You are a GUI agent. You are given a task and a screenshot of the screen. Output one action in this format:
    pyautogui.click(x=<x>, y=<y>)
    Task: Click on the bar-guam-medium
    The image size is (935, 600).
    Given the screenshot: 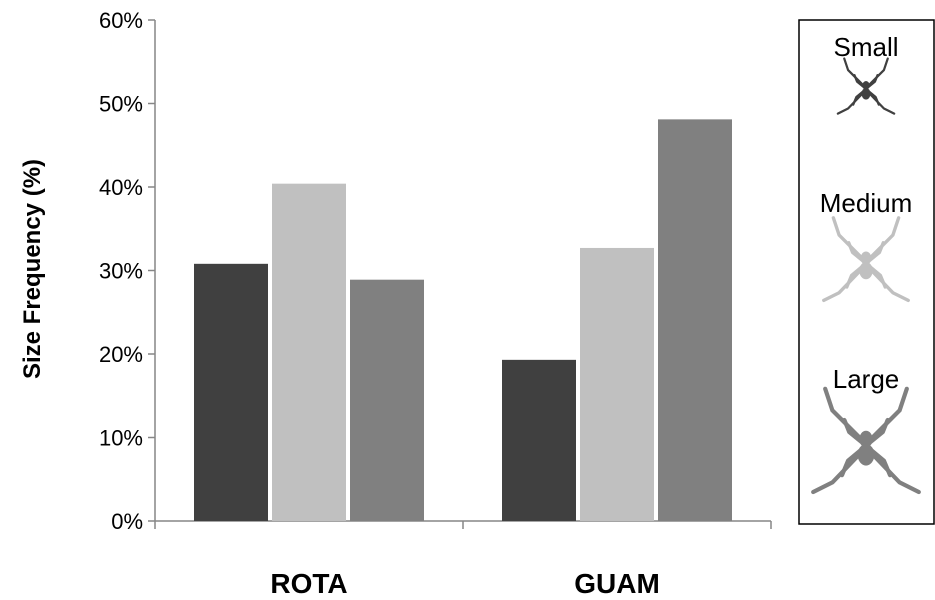 What is the action you would take?
    pyautogui.click(x=617, y=384)
    